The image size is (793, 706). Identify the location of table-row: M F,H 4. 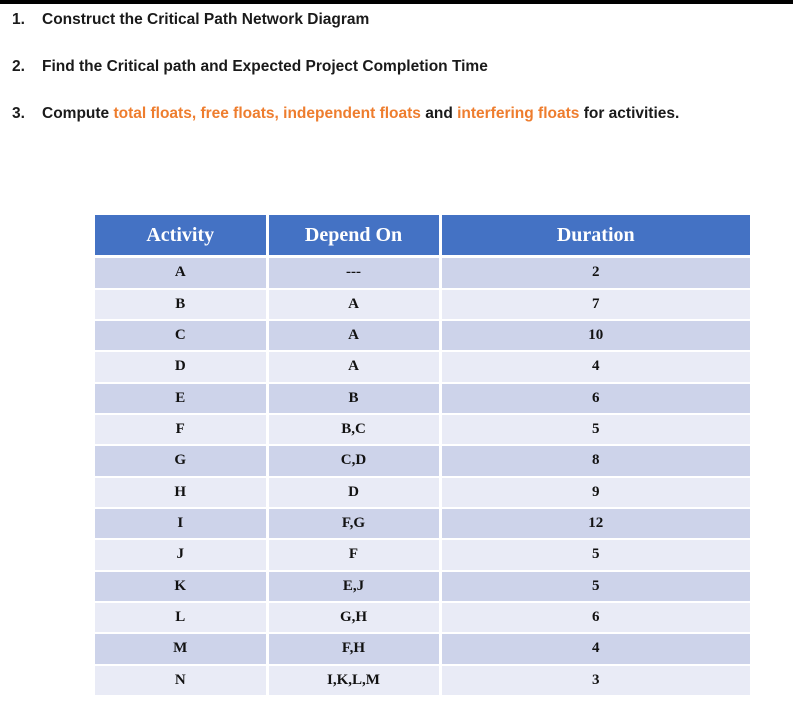
(422, 649).